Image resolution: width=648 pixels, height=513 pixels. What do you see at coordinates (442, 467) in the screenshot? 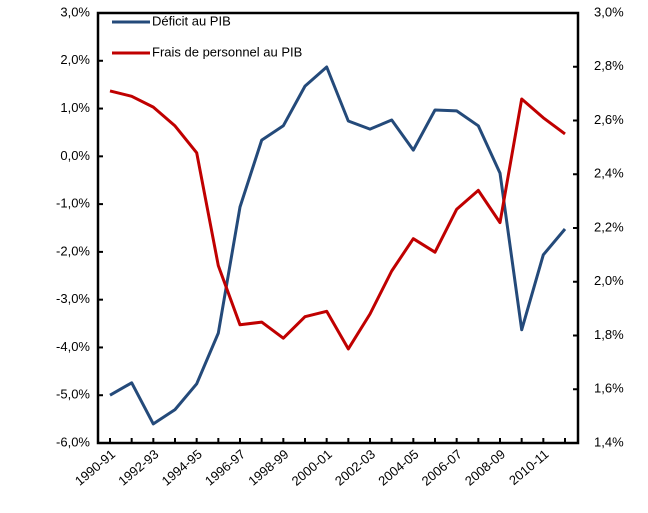
I see `x-tick-label: 2006-07` at bounding box center [442, 467].